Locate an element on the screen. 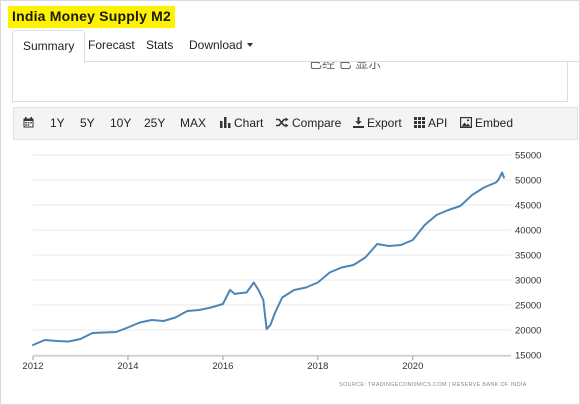 The height and width of the screenshot is (405, 580). summary-panel: 已经 已 显示 is located at coordinates (290, 82).